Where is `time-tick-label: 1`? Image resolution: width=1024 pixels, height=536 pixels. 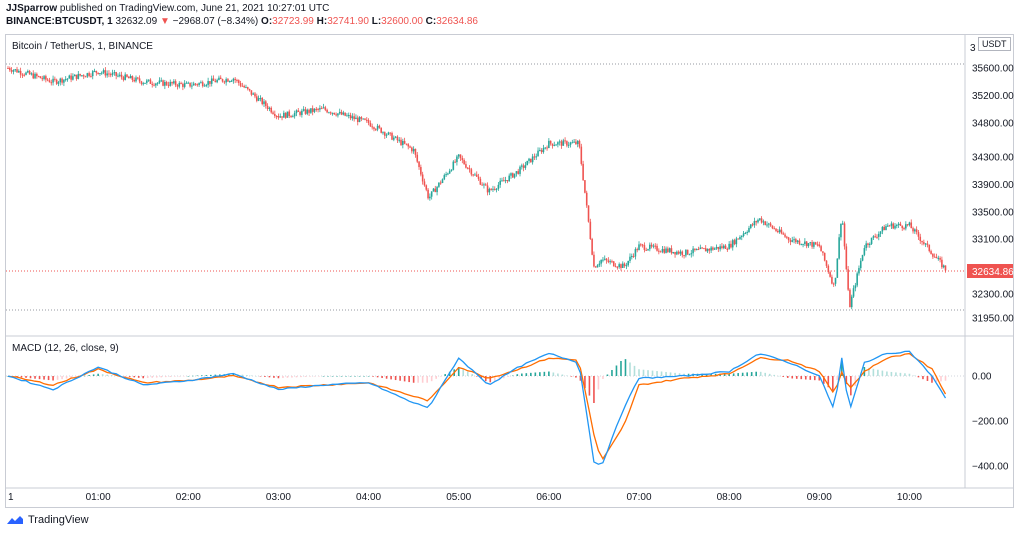 time-tick-label: 1 is located at coordinates (11, 497).